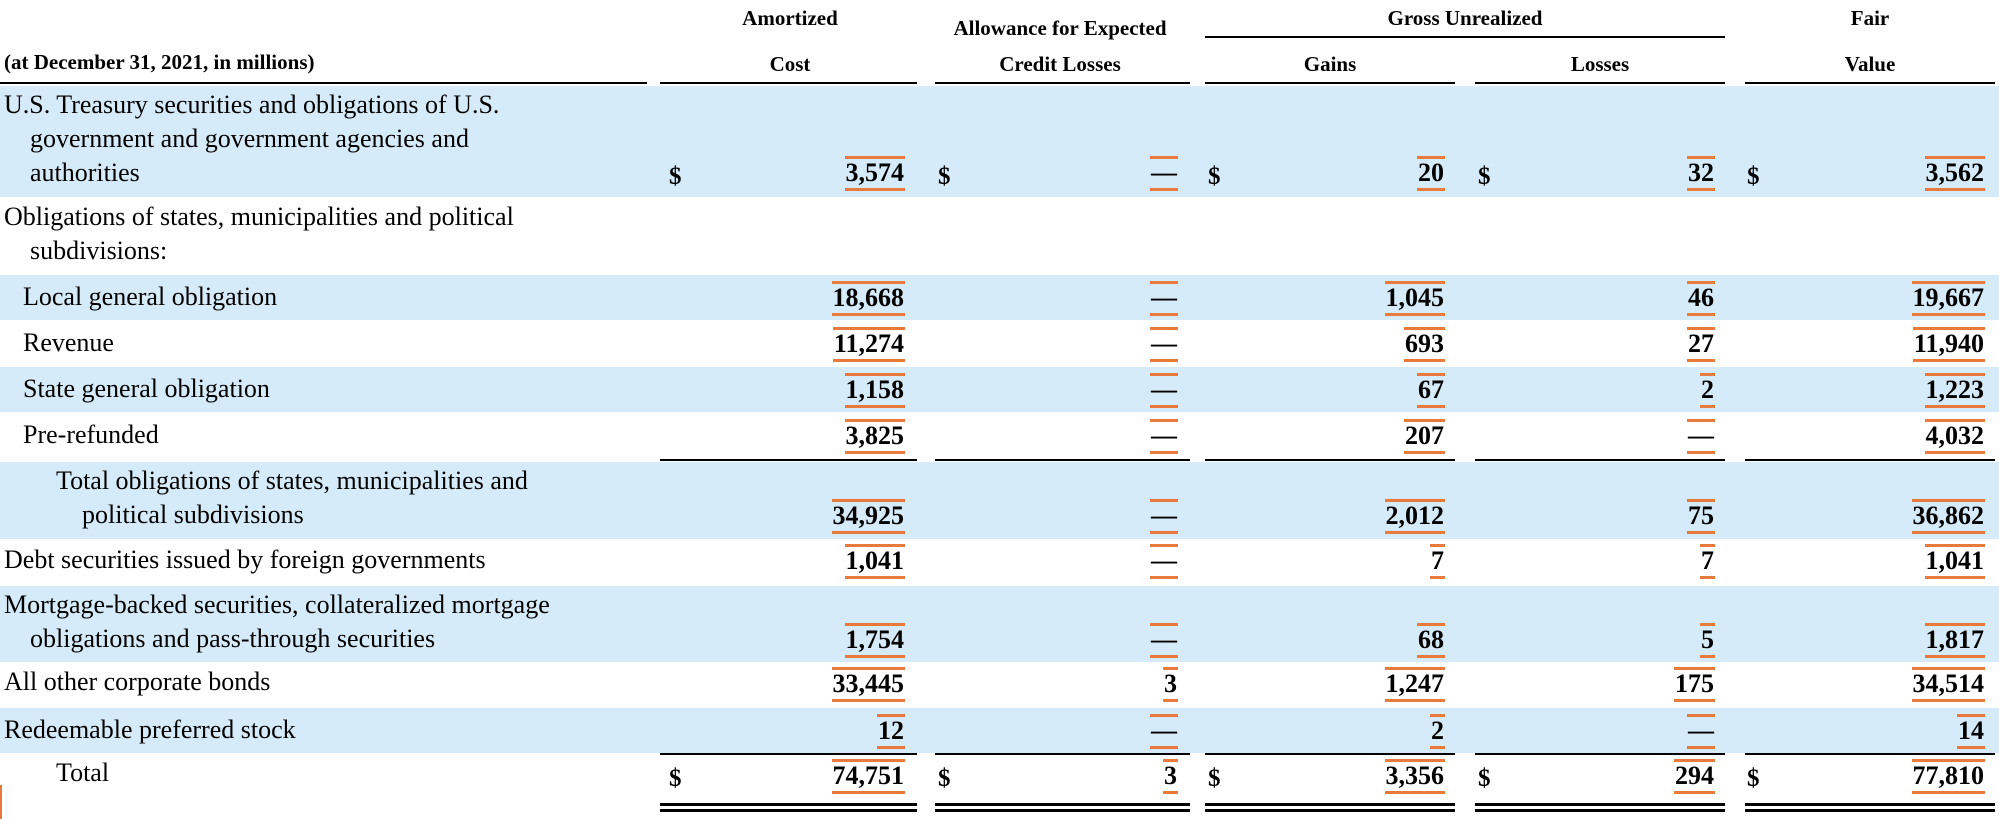 This screenshot has width=1999, height=819. Describe the element at coordinates (868, 298) in the screenshot. I see `amortized-cost-value: 18,668` at that location.